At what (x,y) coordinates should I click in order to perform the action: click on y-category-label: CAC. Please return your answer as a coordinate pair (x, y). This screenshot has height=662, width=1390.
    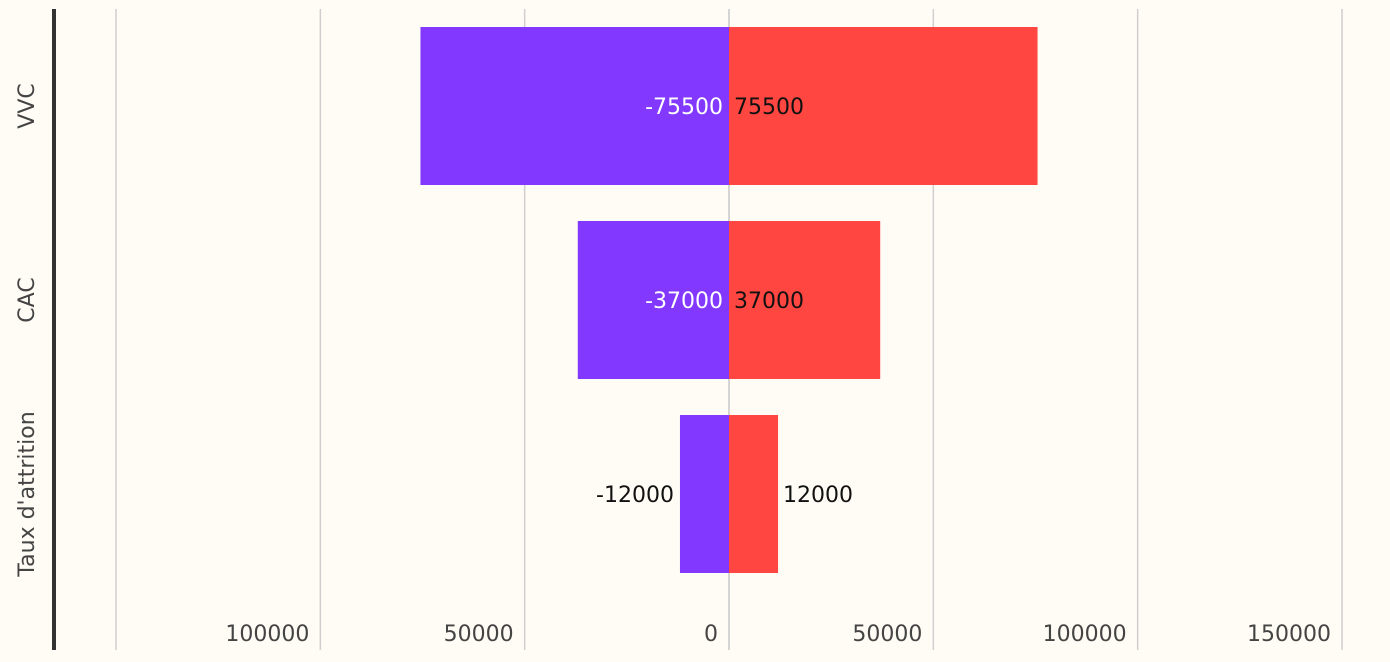
    Looking at the image, I should click on (27, 299).